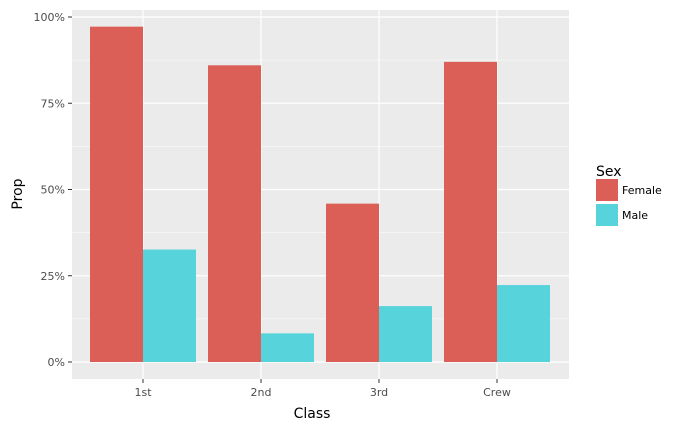 The height and width of the screenshot is (430, 693). I want to click on y-axis-ticks: 0% 25% 50% 75% 100%, so click(53, 190).